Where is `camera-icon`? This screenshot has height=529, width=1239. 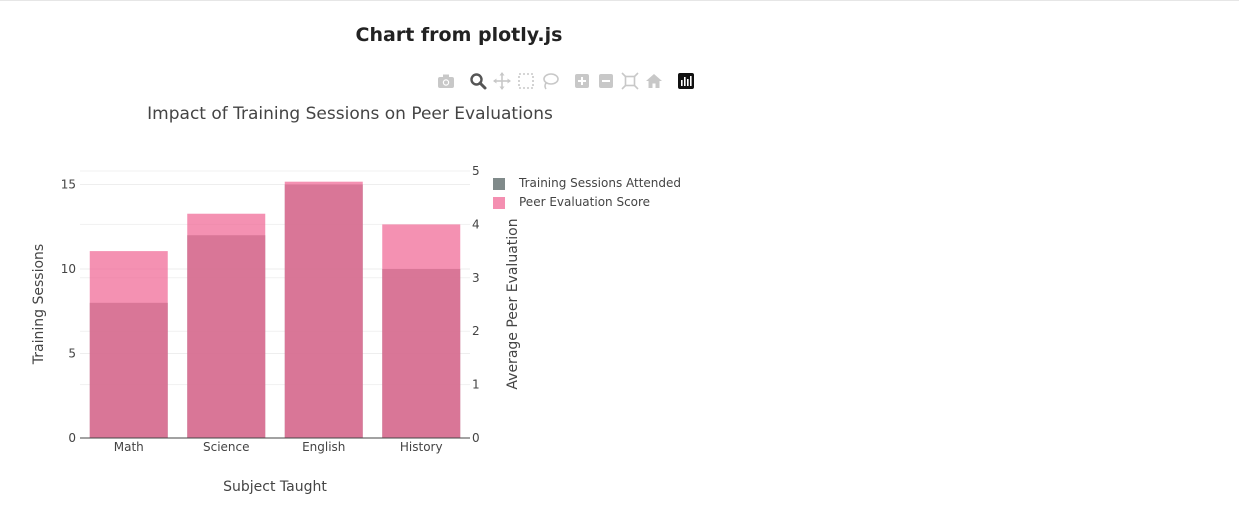 camera-icon is located at coordinates (446, 81).